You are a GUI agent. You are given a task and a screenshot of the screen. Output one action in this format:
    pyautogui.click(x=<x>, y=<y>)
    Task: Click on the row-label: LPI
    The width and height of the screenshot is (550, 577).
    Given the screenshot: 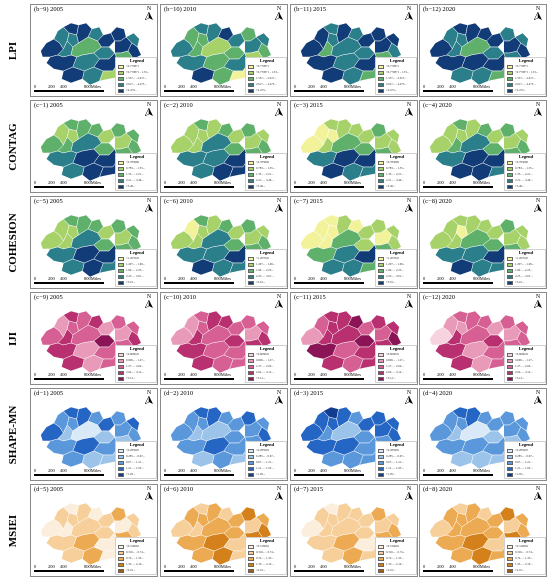 What is the action you would take?
    pyautogui.click(x=13, y=50)
    